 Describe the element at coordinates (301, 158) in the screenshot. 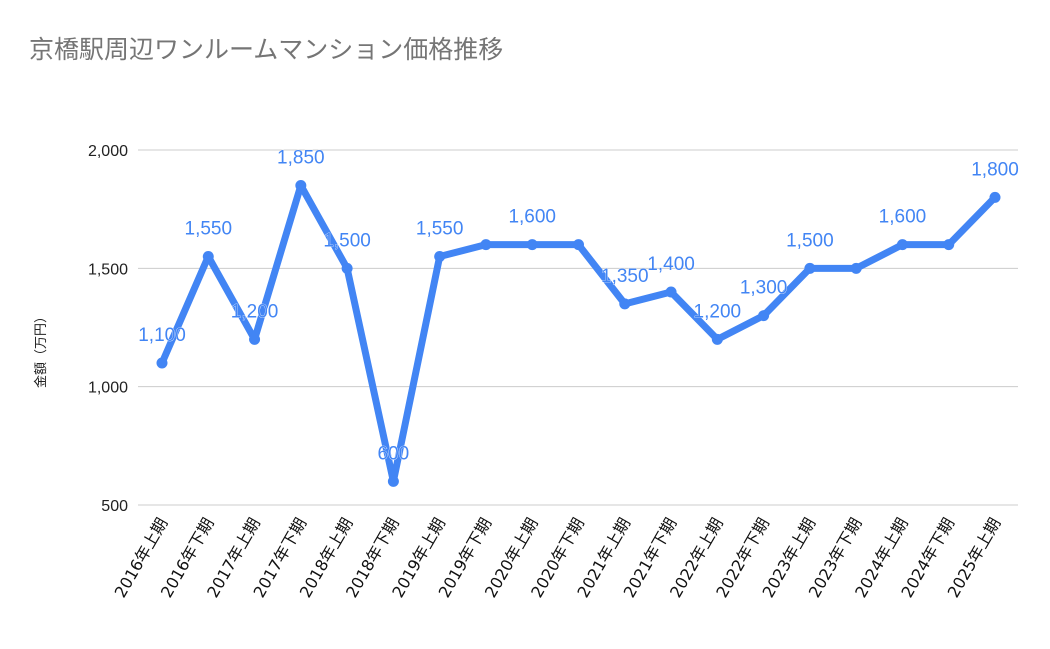

I see `data-label: 1,850` at that location.